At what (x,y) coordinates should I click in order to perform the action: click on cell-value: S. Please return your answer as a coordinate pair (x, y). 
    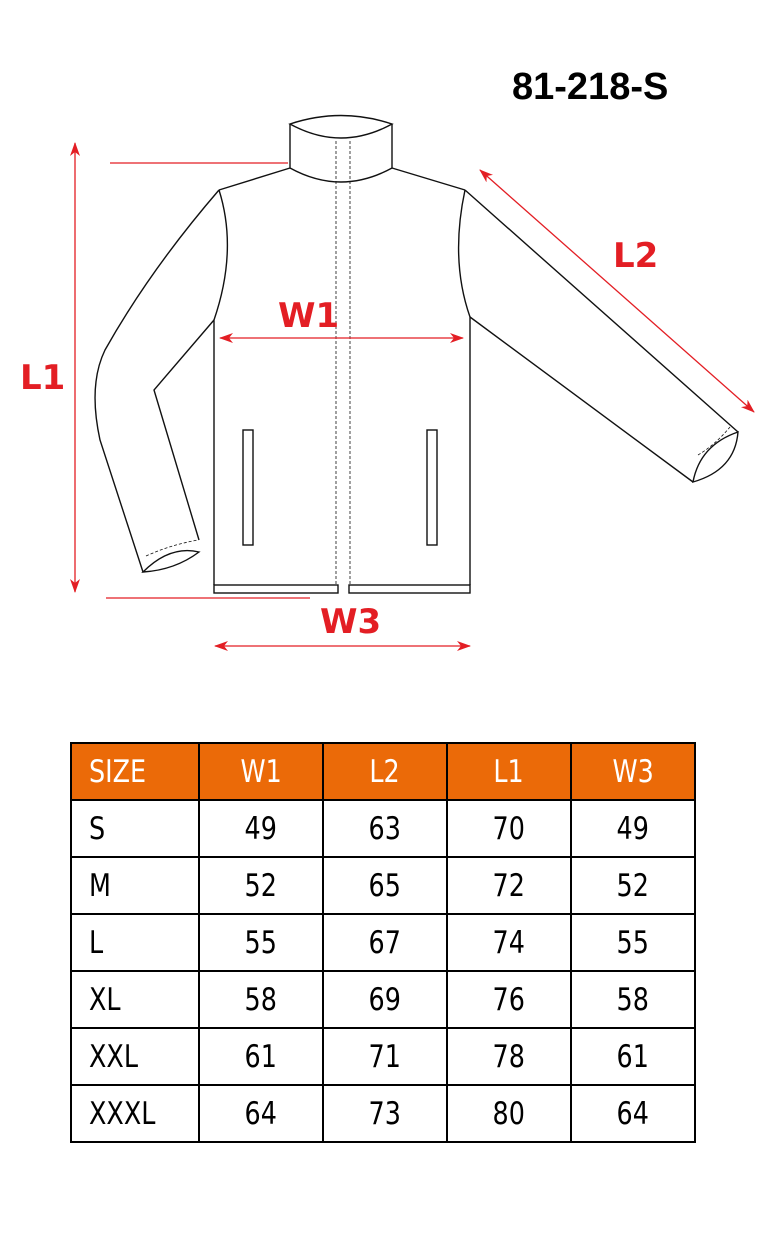
    Looking at the image, I should click on (97, 828).